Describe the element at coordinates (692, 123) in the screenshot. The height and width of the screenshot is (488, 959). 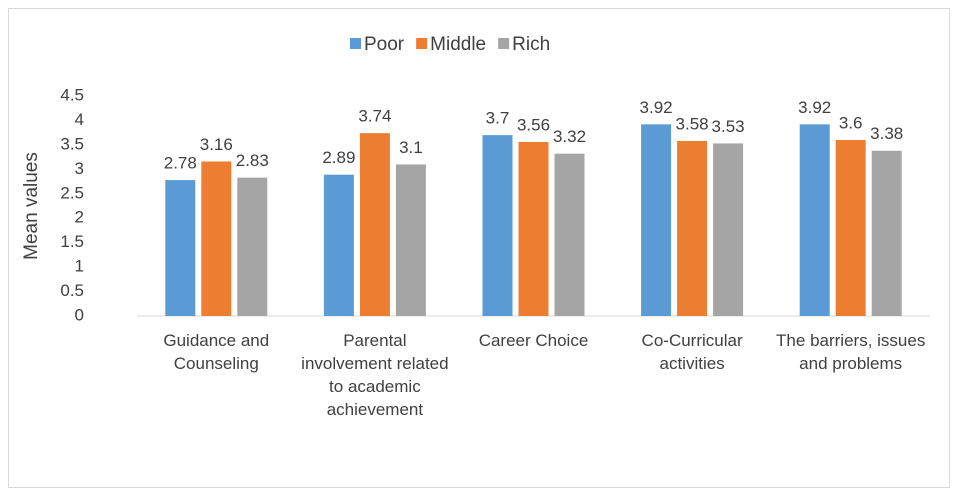
I see `data-label: 3.58` at that location.